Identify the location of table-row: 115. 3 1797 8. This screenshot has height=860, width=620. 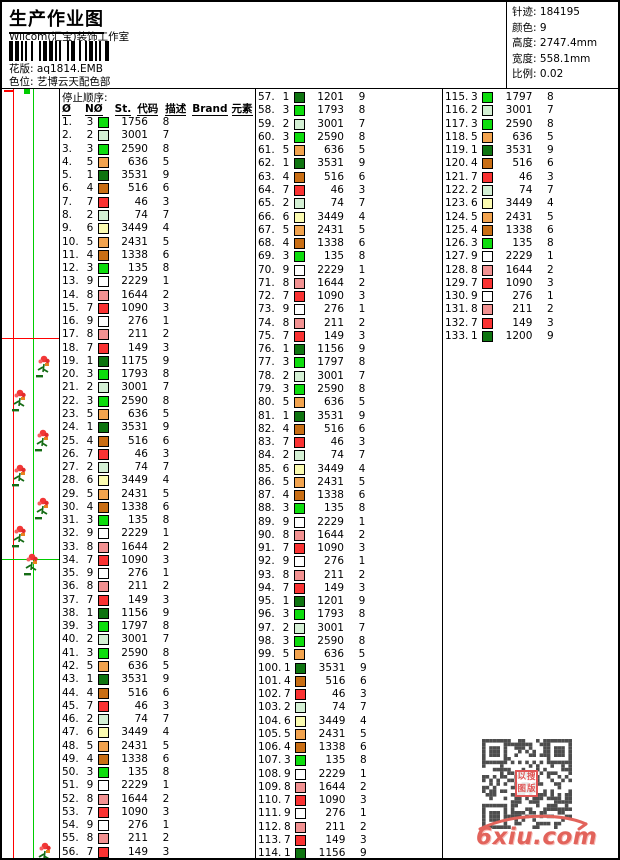
(530, 97).